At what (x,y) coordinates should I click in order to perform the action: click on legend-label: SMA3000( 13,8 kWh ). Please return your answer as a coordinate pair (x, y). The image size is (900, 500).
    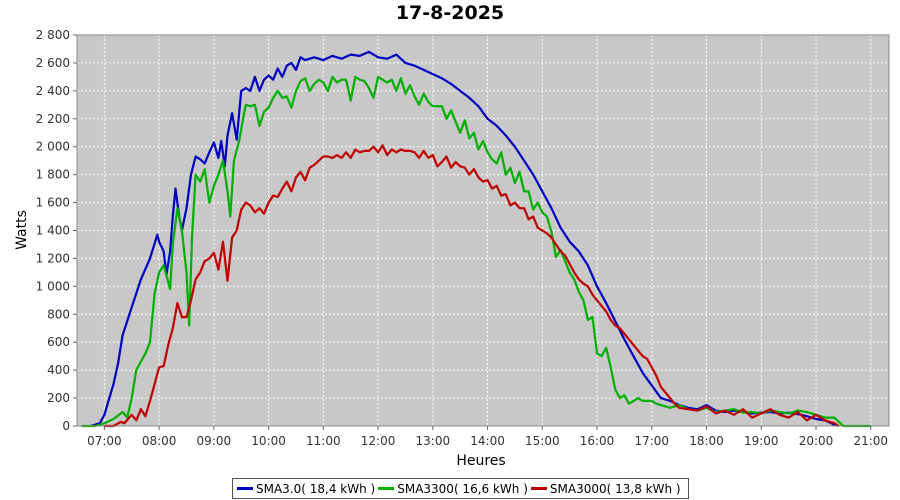
    Looking at the image, I should click on (615, 488).